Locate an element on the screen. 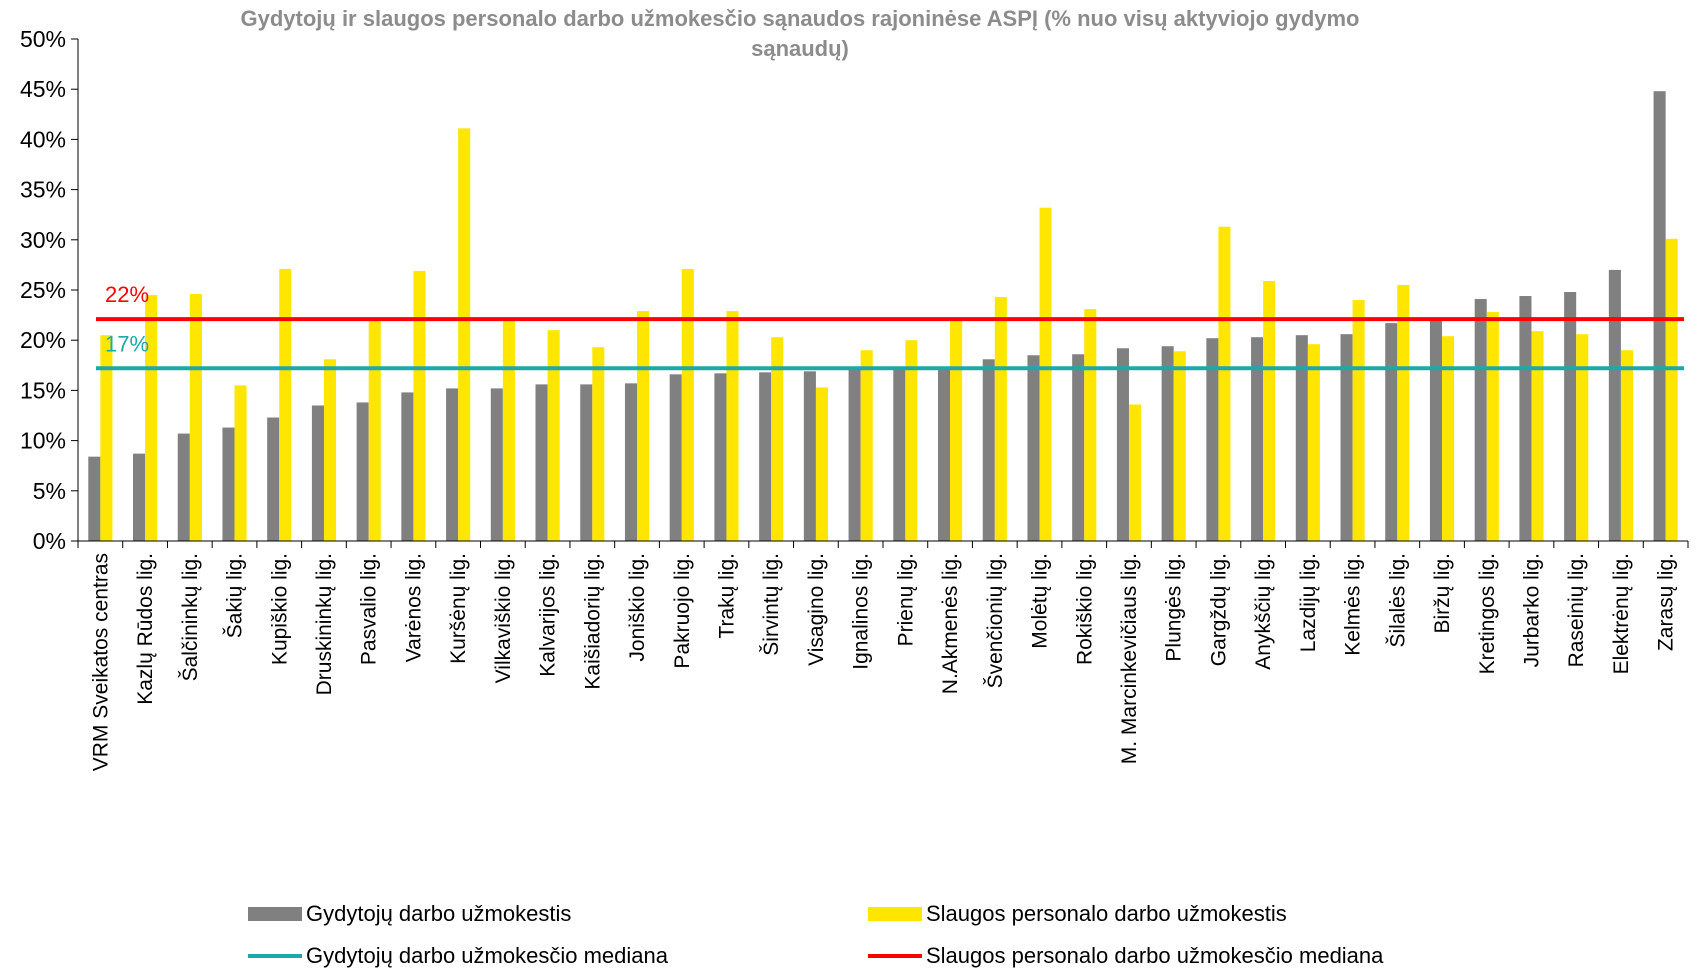 The image size is (1700, 979). x-tick-label: Prienų lig. is located at coordinates (905, 599).